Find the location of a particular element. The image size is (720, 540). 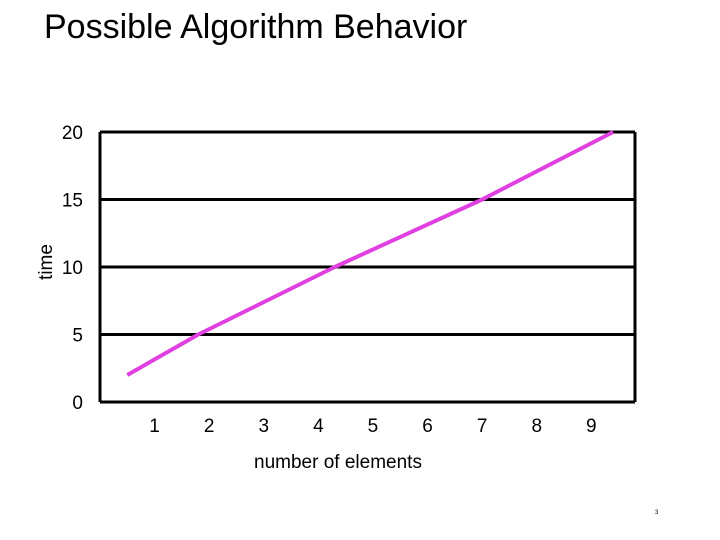

x-tick-label: 7 is located at coordinates (482, 426).